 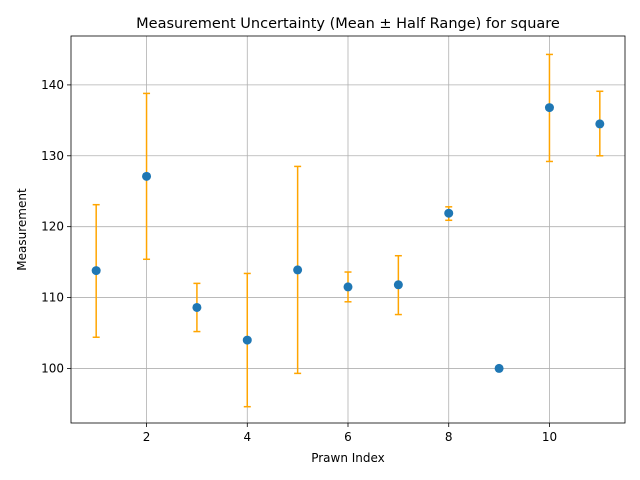 I want to click on y-tick-label: 110, so click(x=52, y=298).